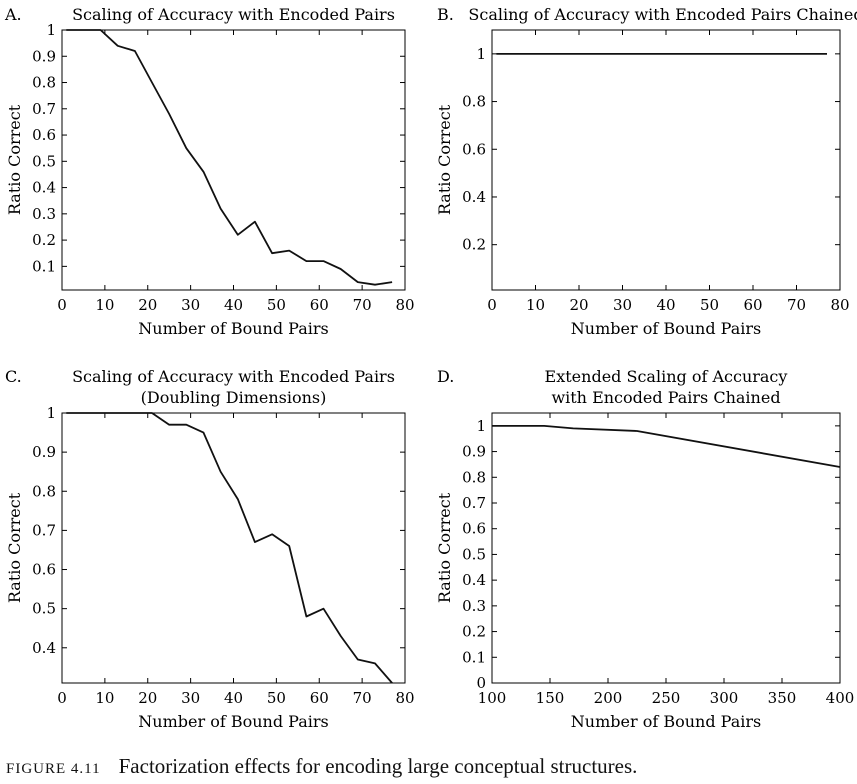 The image size is (857, 784). I want to click on x-tick-label: 150, so click(550, 698).